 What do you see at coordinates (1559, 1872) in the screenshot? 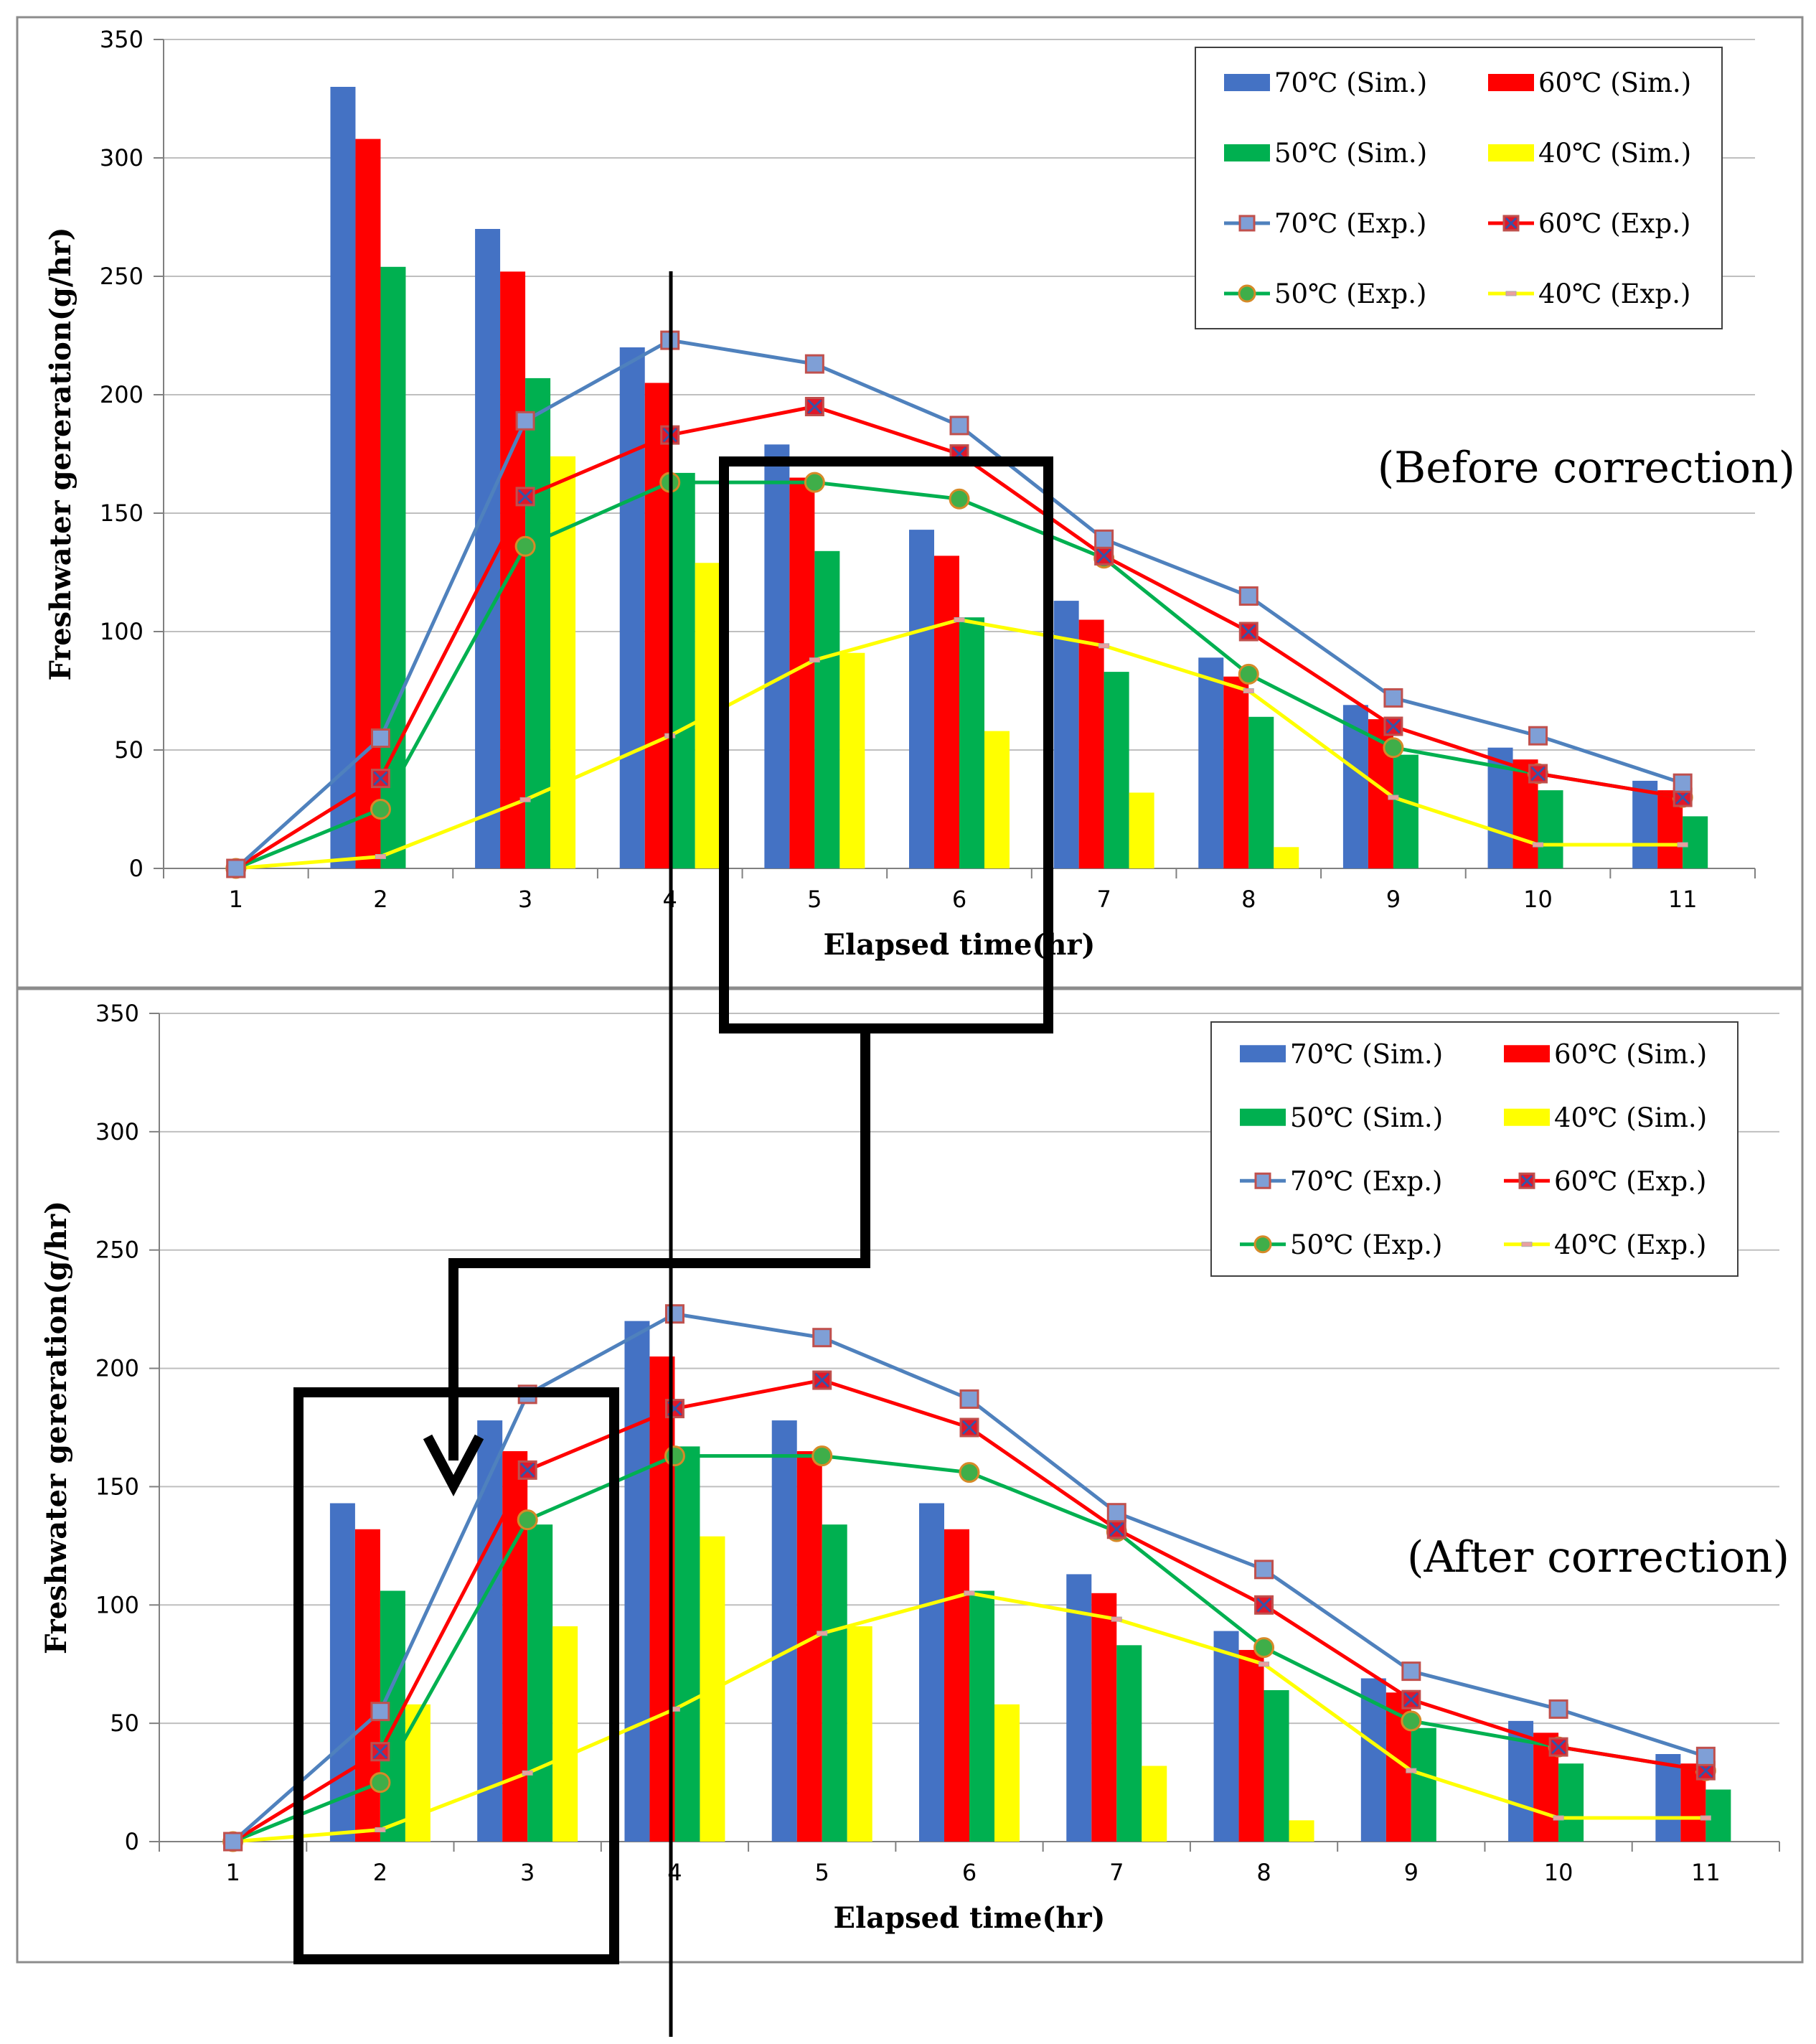
I see `x-tick-label: 10` at bounding box center [1559, 1872].